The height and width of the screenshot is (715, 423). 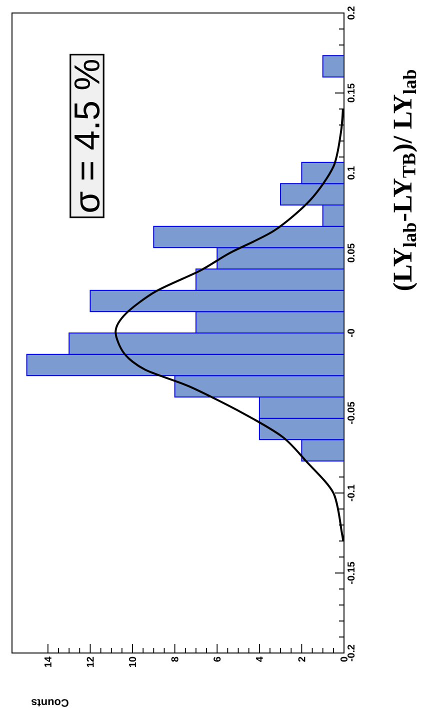 I want to click on annotation: σ = 4.5 %, so click(x=87, y=136).